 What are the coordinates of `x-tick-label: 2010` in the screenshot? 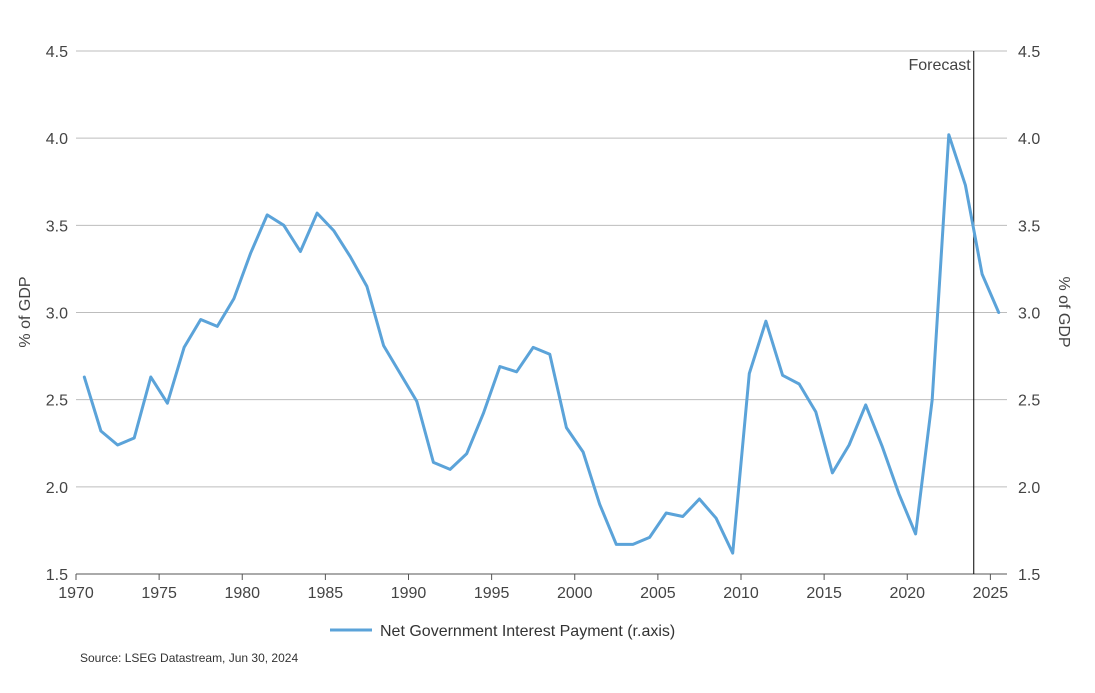 It's located at (741, 593).